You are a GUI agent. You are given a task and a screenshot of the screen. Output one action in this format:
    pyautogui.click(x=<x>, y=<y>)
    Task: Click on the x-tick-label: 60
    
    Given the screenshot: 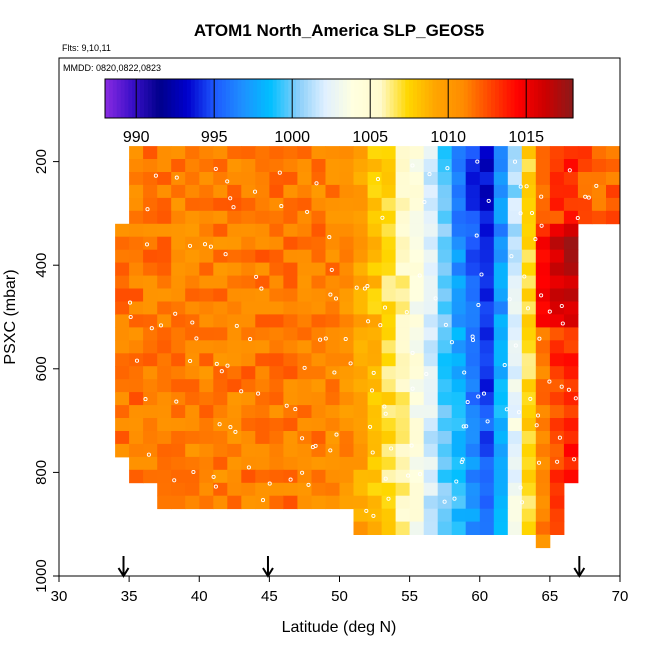 What is the action you would take?
    pyautogui.click(x=479, y=596)
    